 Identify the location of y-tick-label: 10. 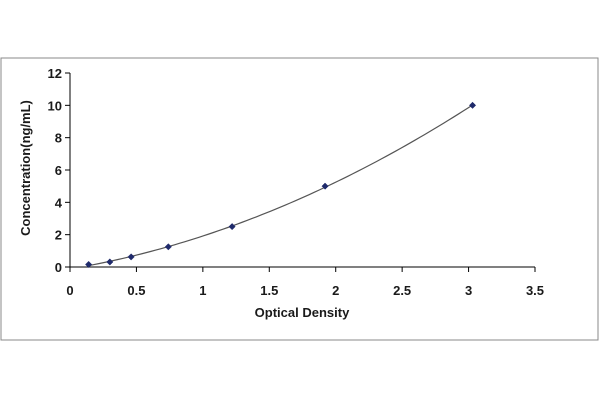
(55, 105).